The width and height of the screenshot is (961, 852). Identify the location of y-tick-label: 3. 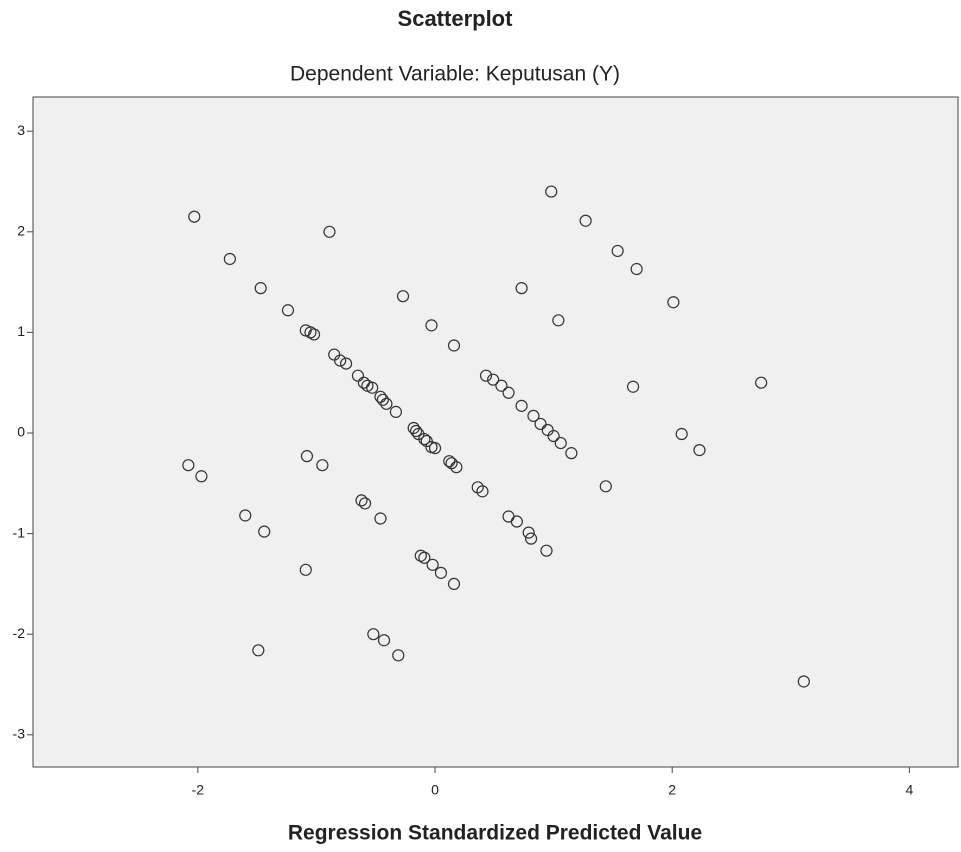
(21, 130).